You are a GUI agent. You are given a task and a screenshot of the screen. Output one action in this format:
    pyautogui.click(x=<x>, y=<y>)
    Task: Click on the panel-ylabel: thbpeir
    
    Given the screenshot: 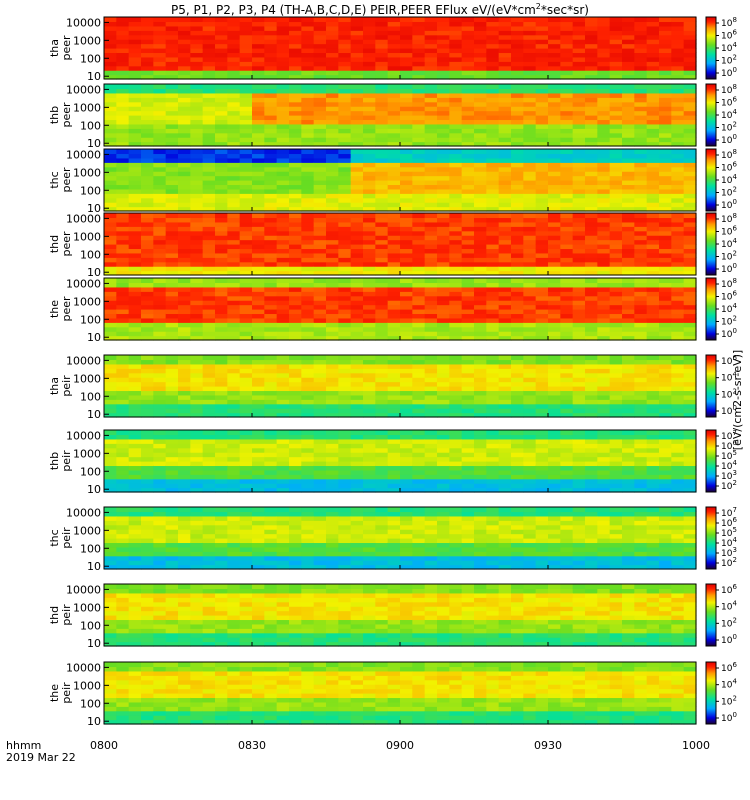 What is the action you would take?
    pyautogui.click(x=60, y=461)
    